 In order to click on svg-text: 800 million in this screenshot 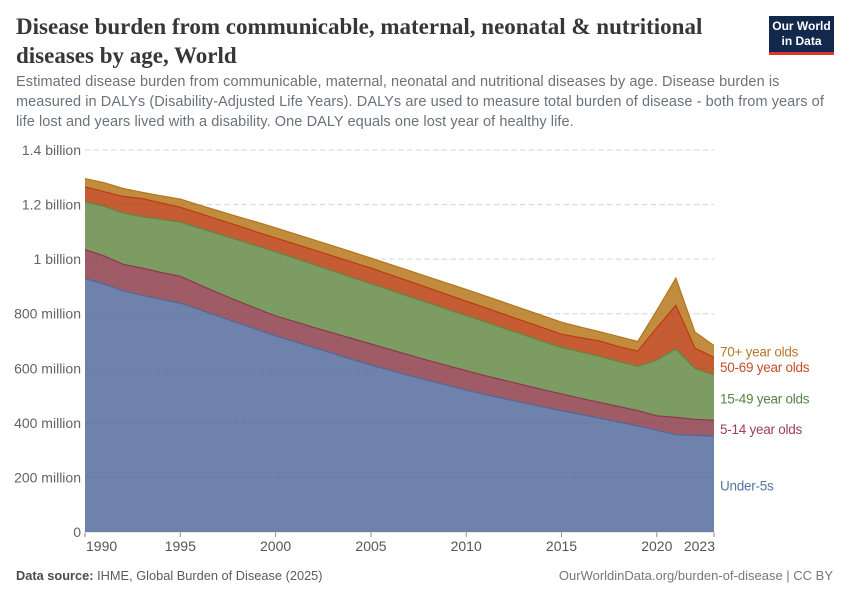, I will do `click(47, 314)`.